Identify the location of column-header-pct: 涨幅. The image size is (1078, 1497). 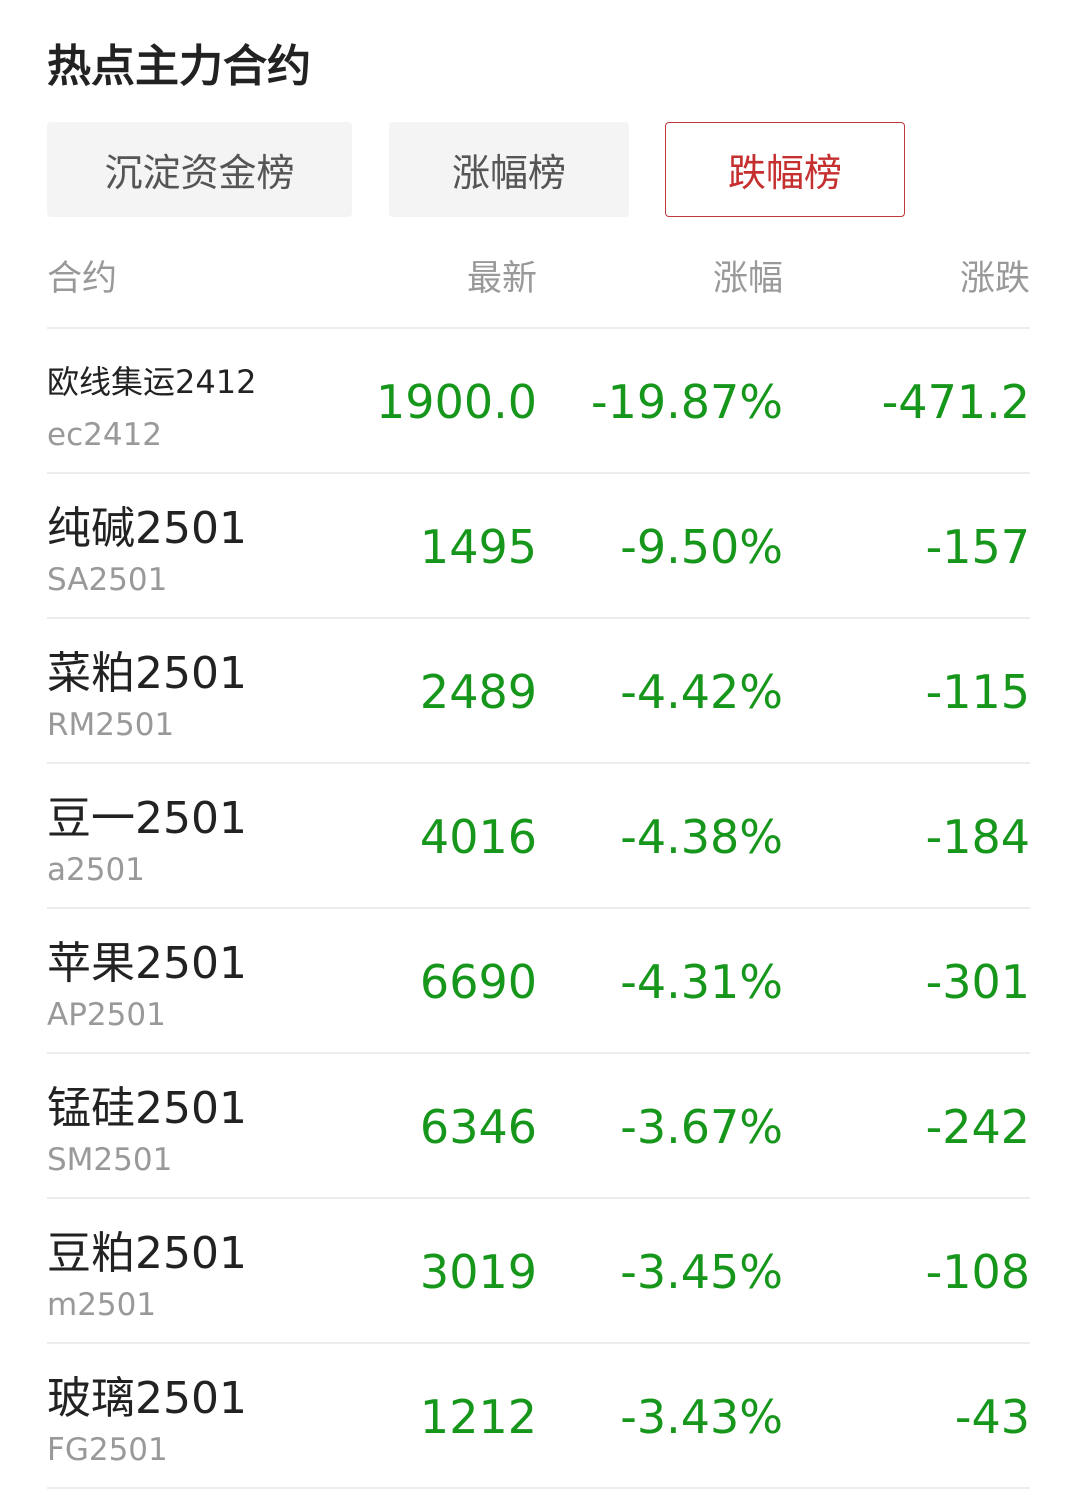
(747, 279).